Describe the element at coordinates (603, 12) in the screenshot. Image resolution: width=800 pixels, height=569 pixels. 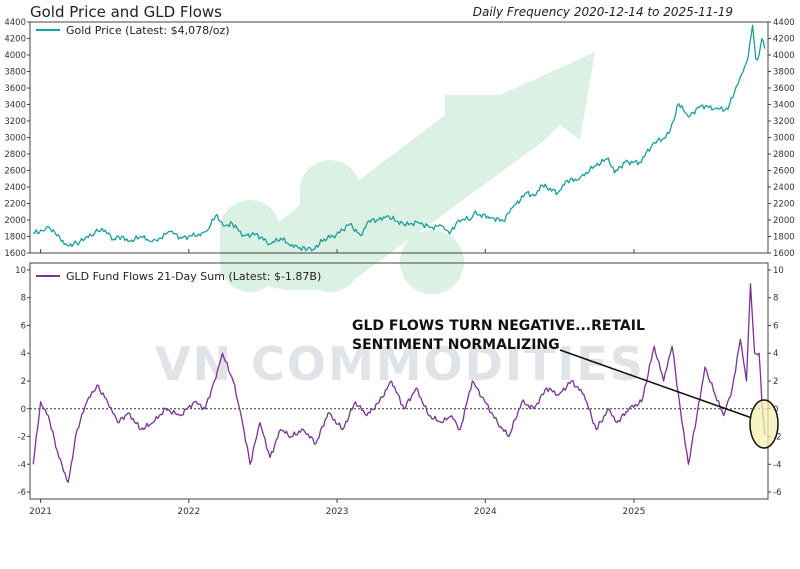
I see `chart-subtitle: Daily Frequency 2020-12-14 to 2025-11-19` at that location.